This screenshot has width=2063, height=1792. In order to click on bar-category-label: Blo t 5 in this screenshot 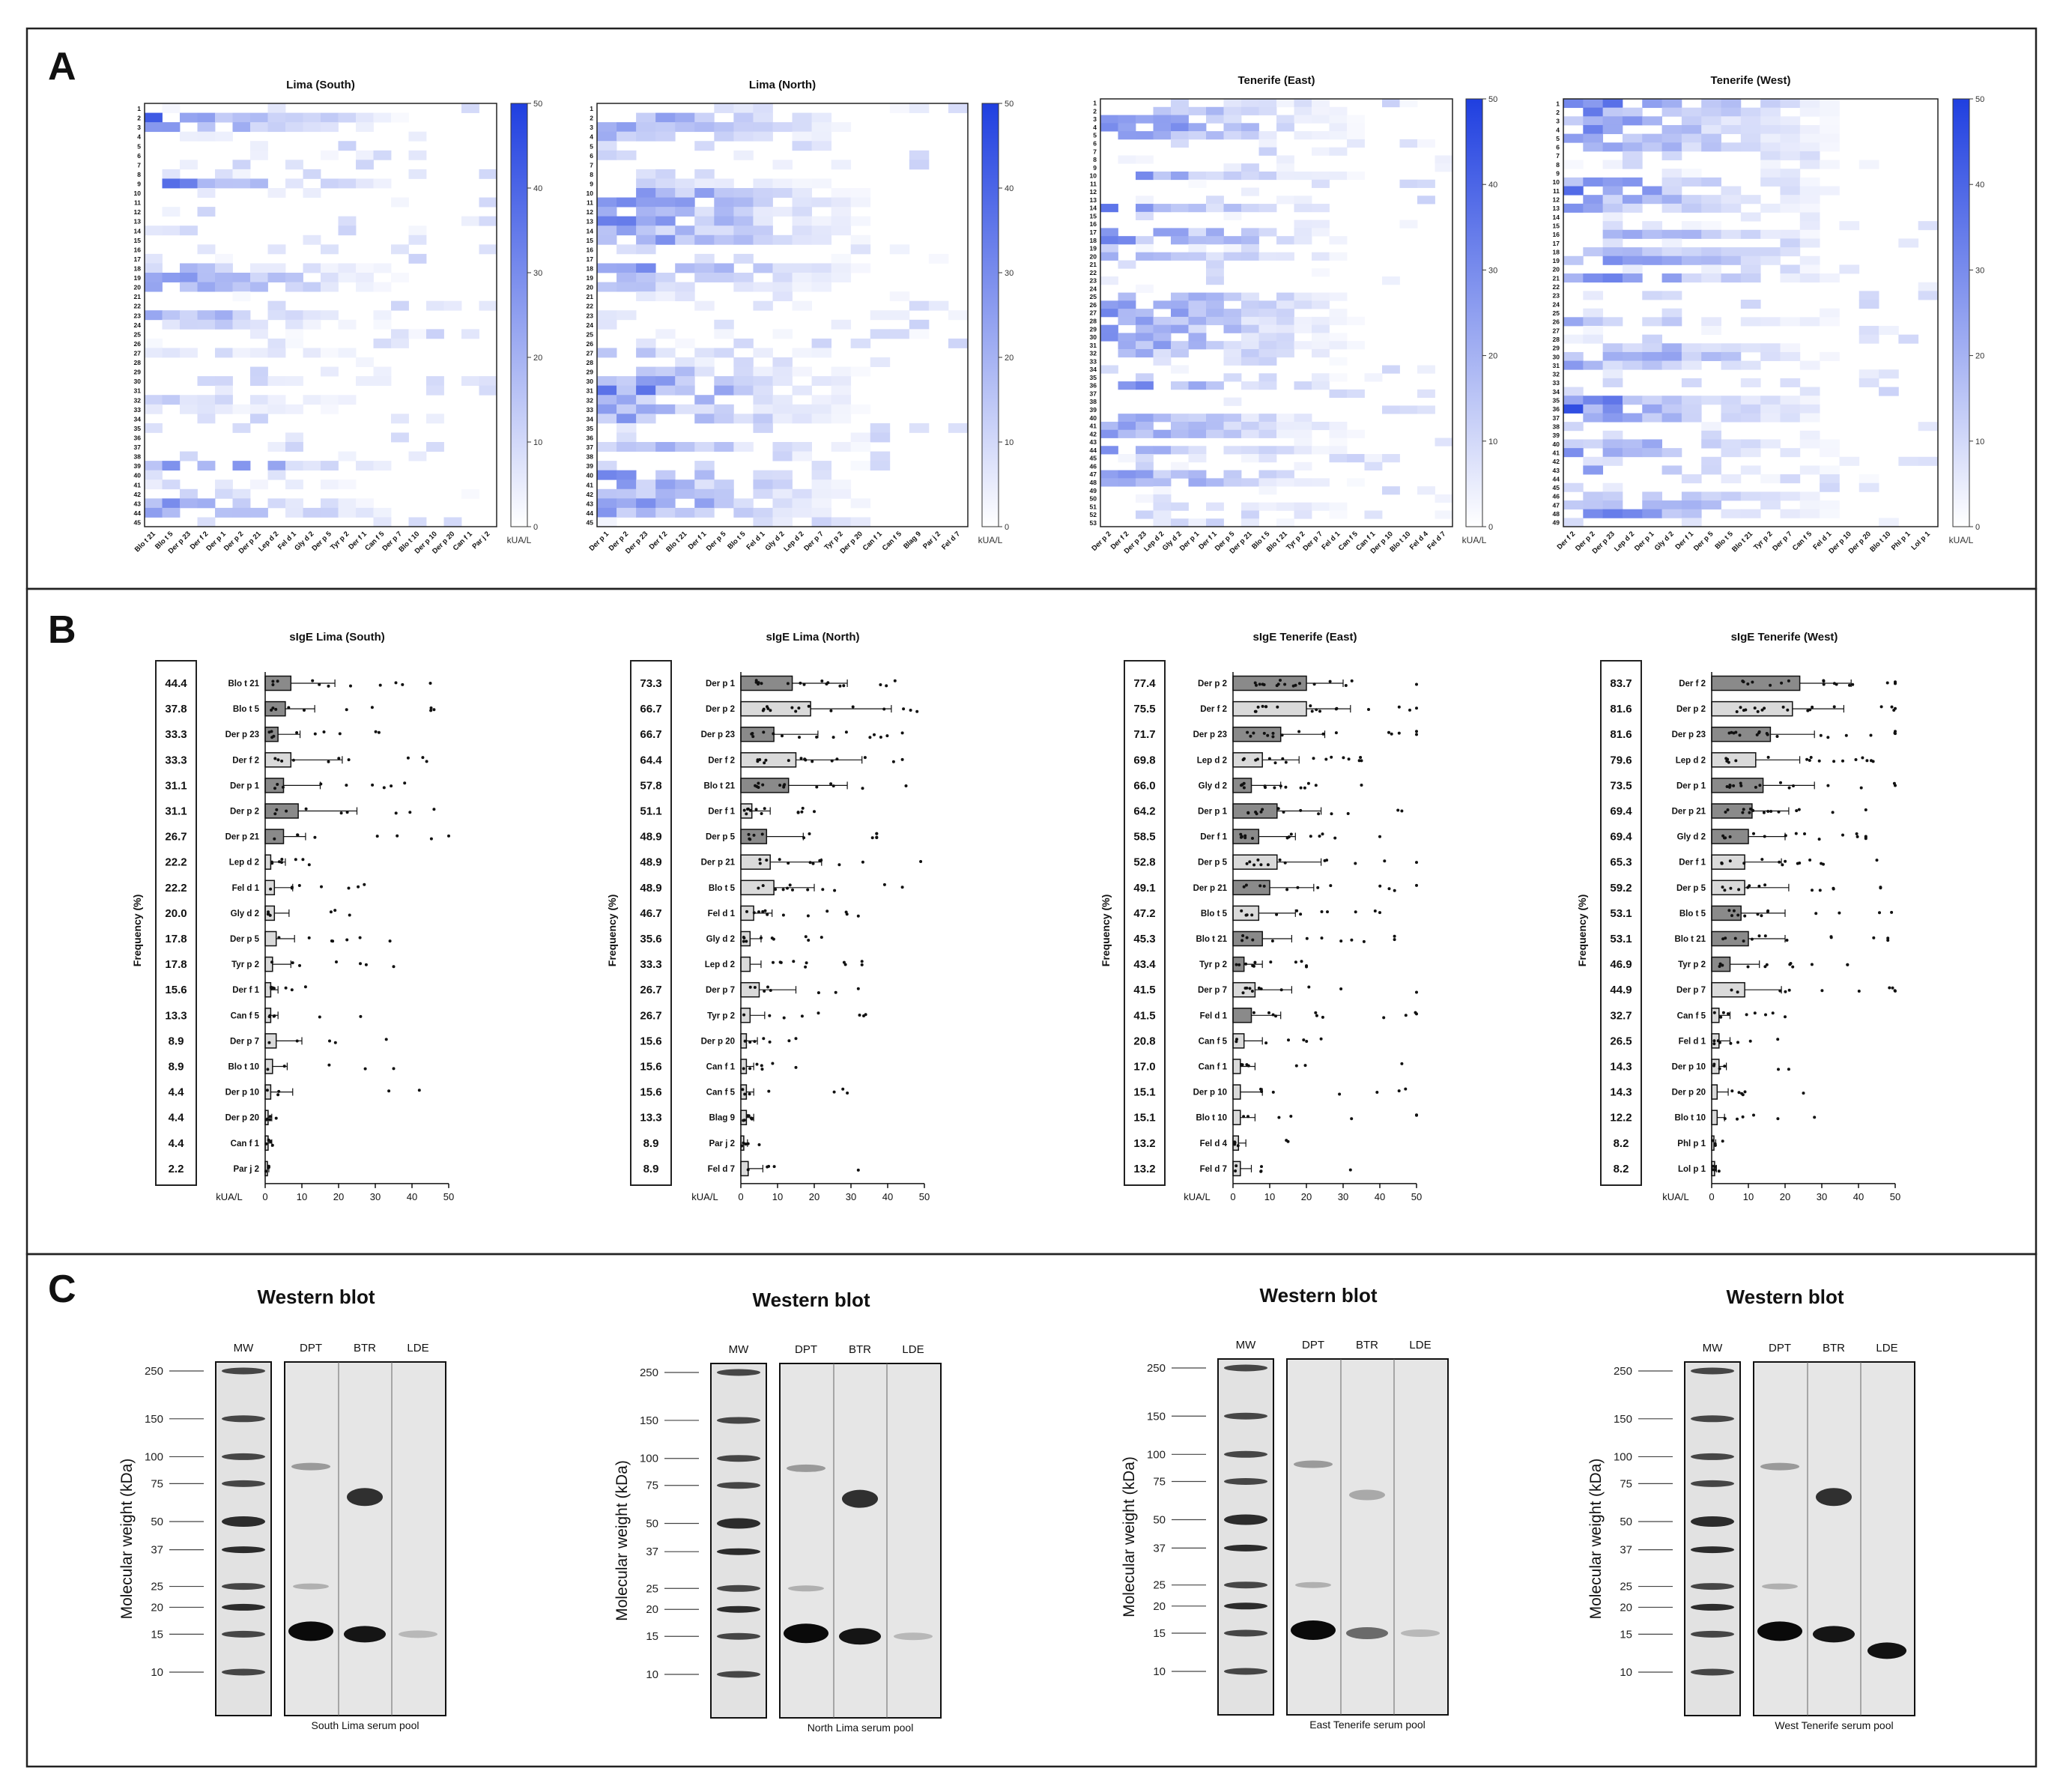, I will do `click(722, 888)`.